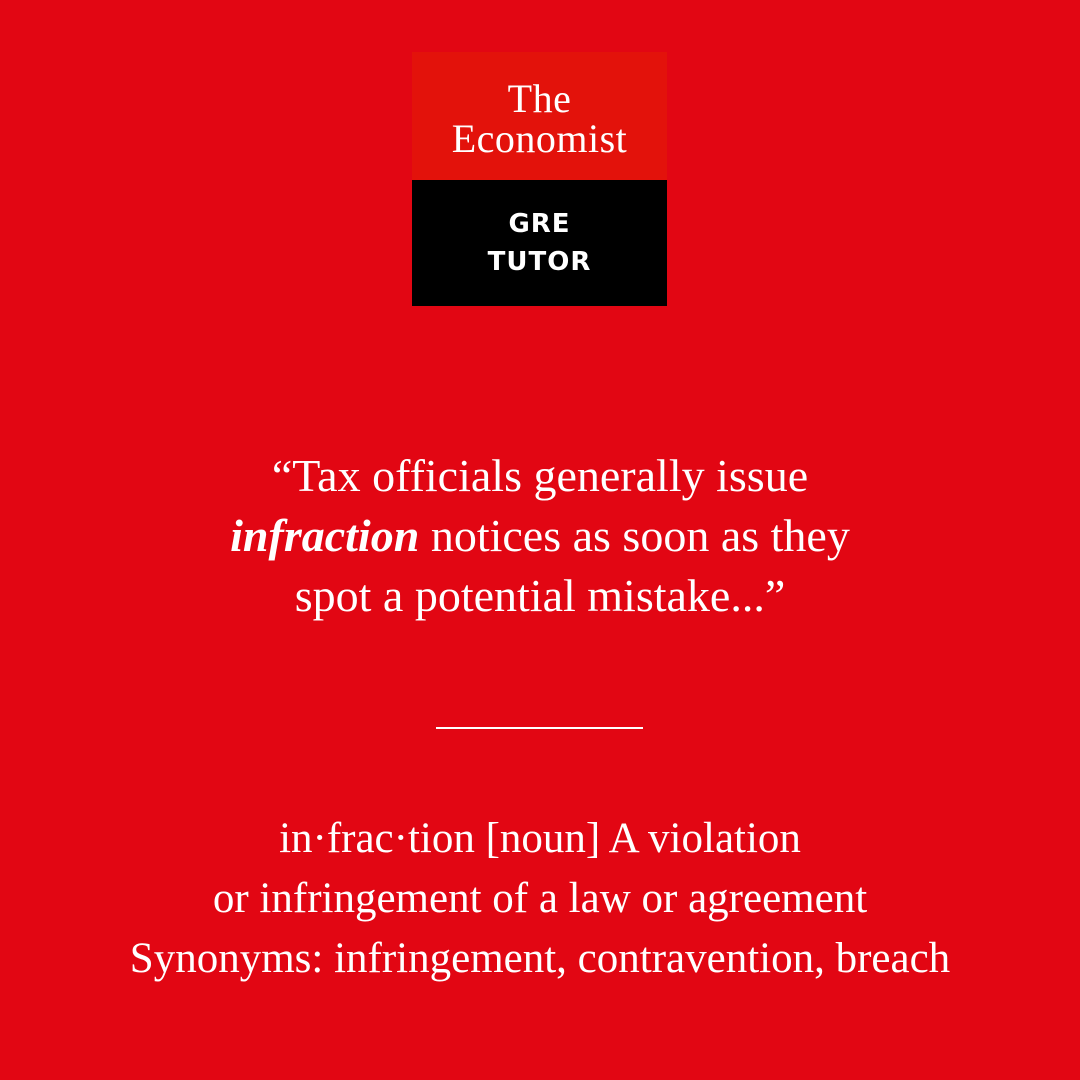 The height and width of the screenshot is (1080, 1080). I want to click on logo-masthead: The Economist, so click(539, 116).